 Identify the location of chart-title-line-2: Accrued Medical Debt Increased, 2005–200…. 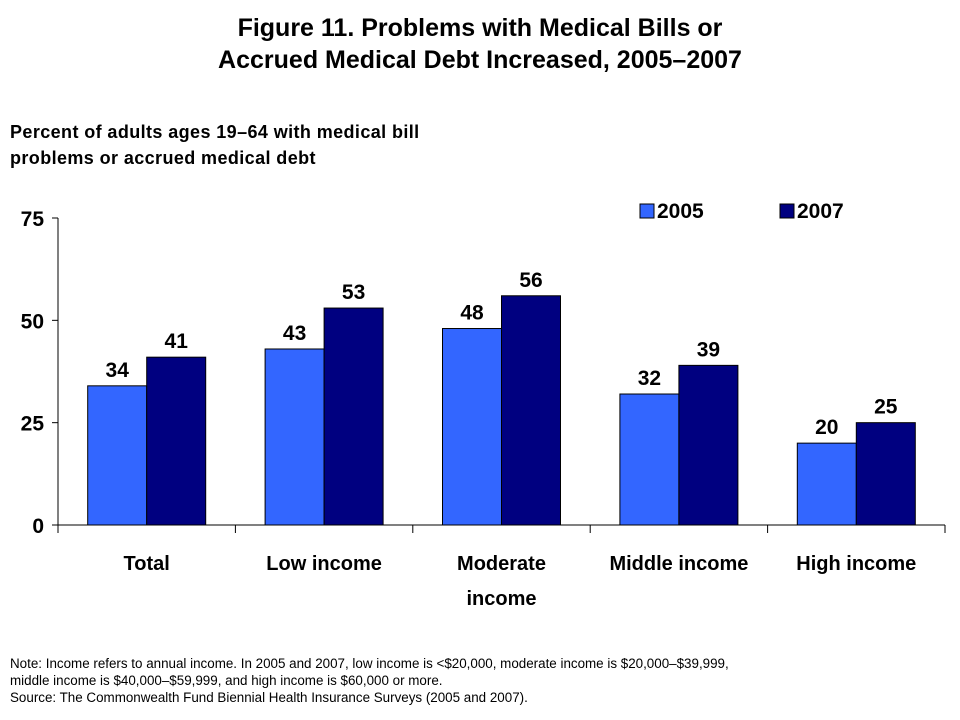
(480, 60).